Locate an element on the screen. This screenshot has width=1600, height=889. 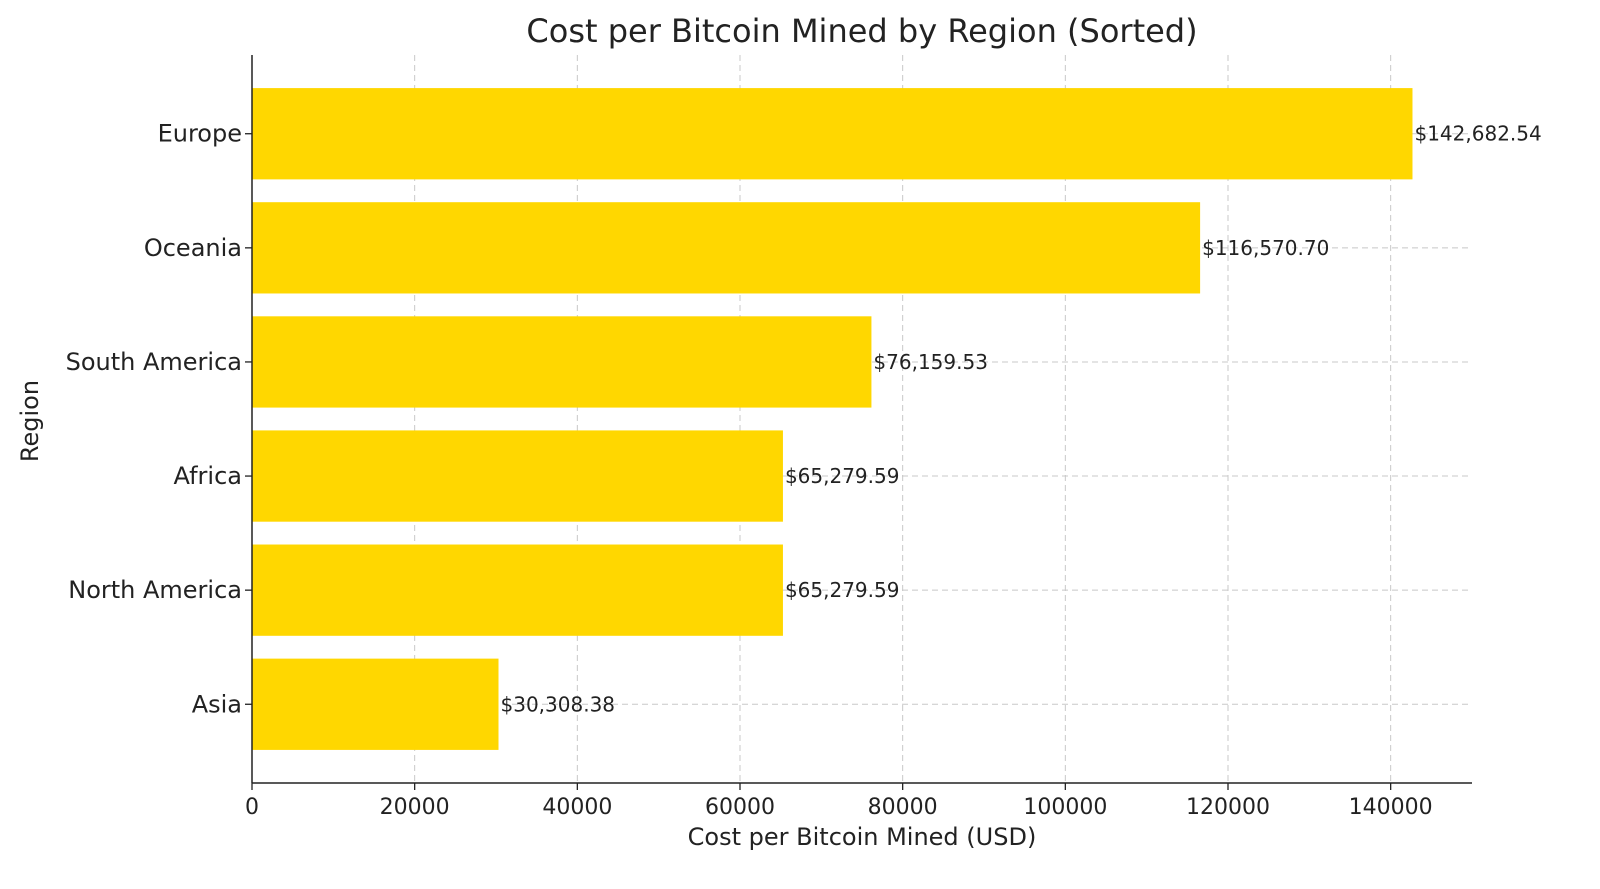
y-tick-label: Asia is located at coordinates (217, 704).